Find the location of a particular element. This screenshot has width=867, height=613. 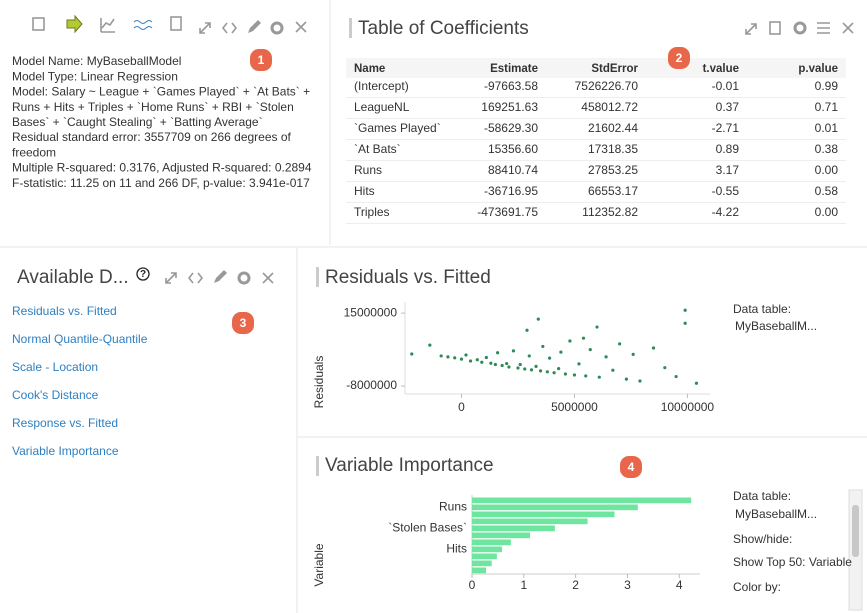

model-line: Model Type: Linear Regression is located at coordinates (95, 76).